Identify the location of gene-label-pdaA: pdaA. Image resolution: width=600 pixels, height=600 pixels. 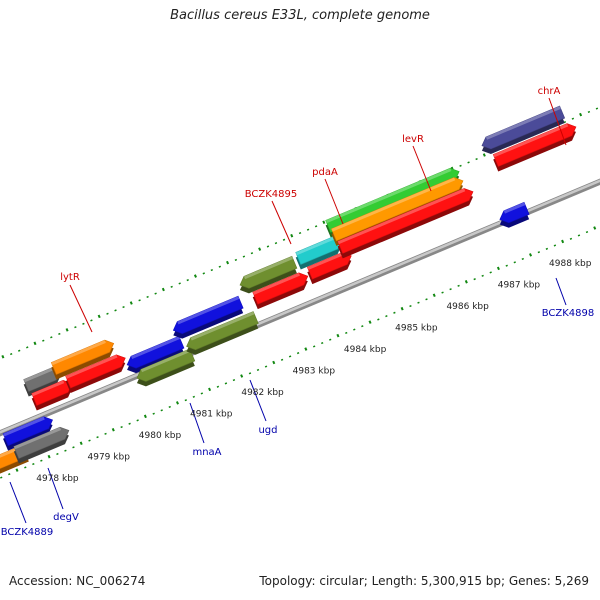
(325, 172).